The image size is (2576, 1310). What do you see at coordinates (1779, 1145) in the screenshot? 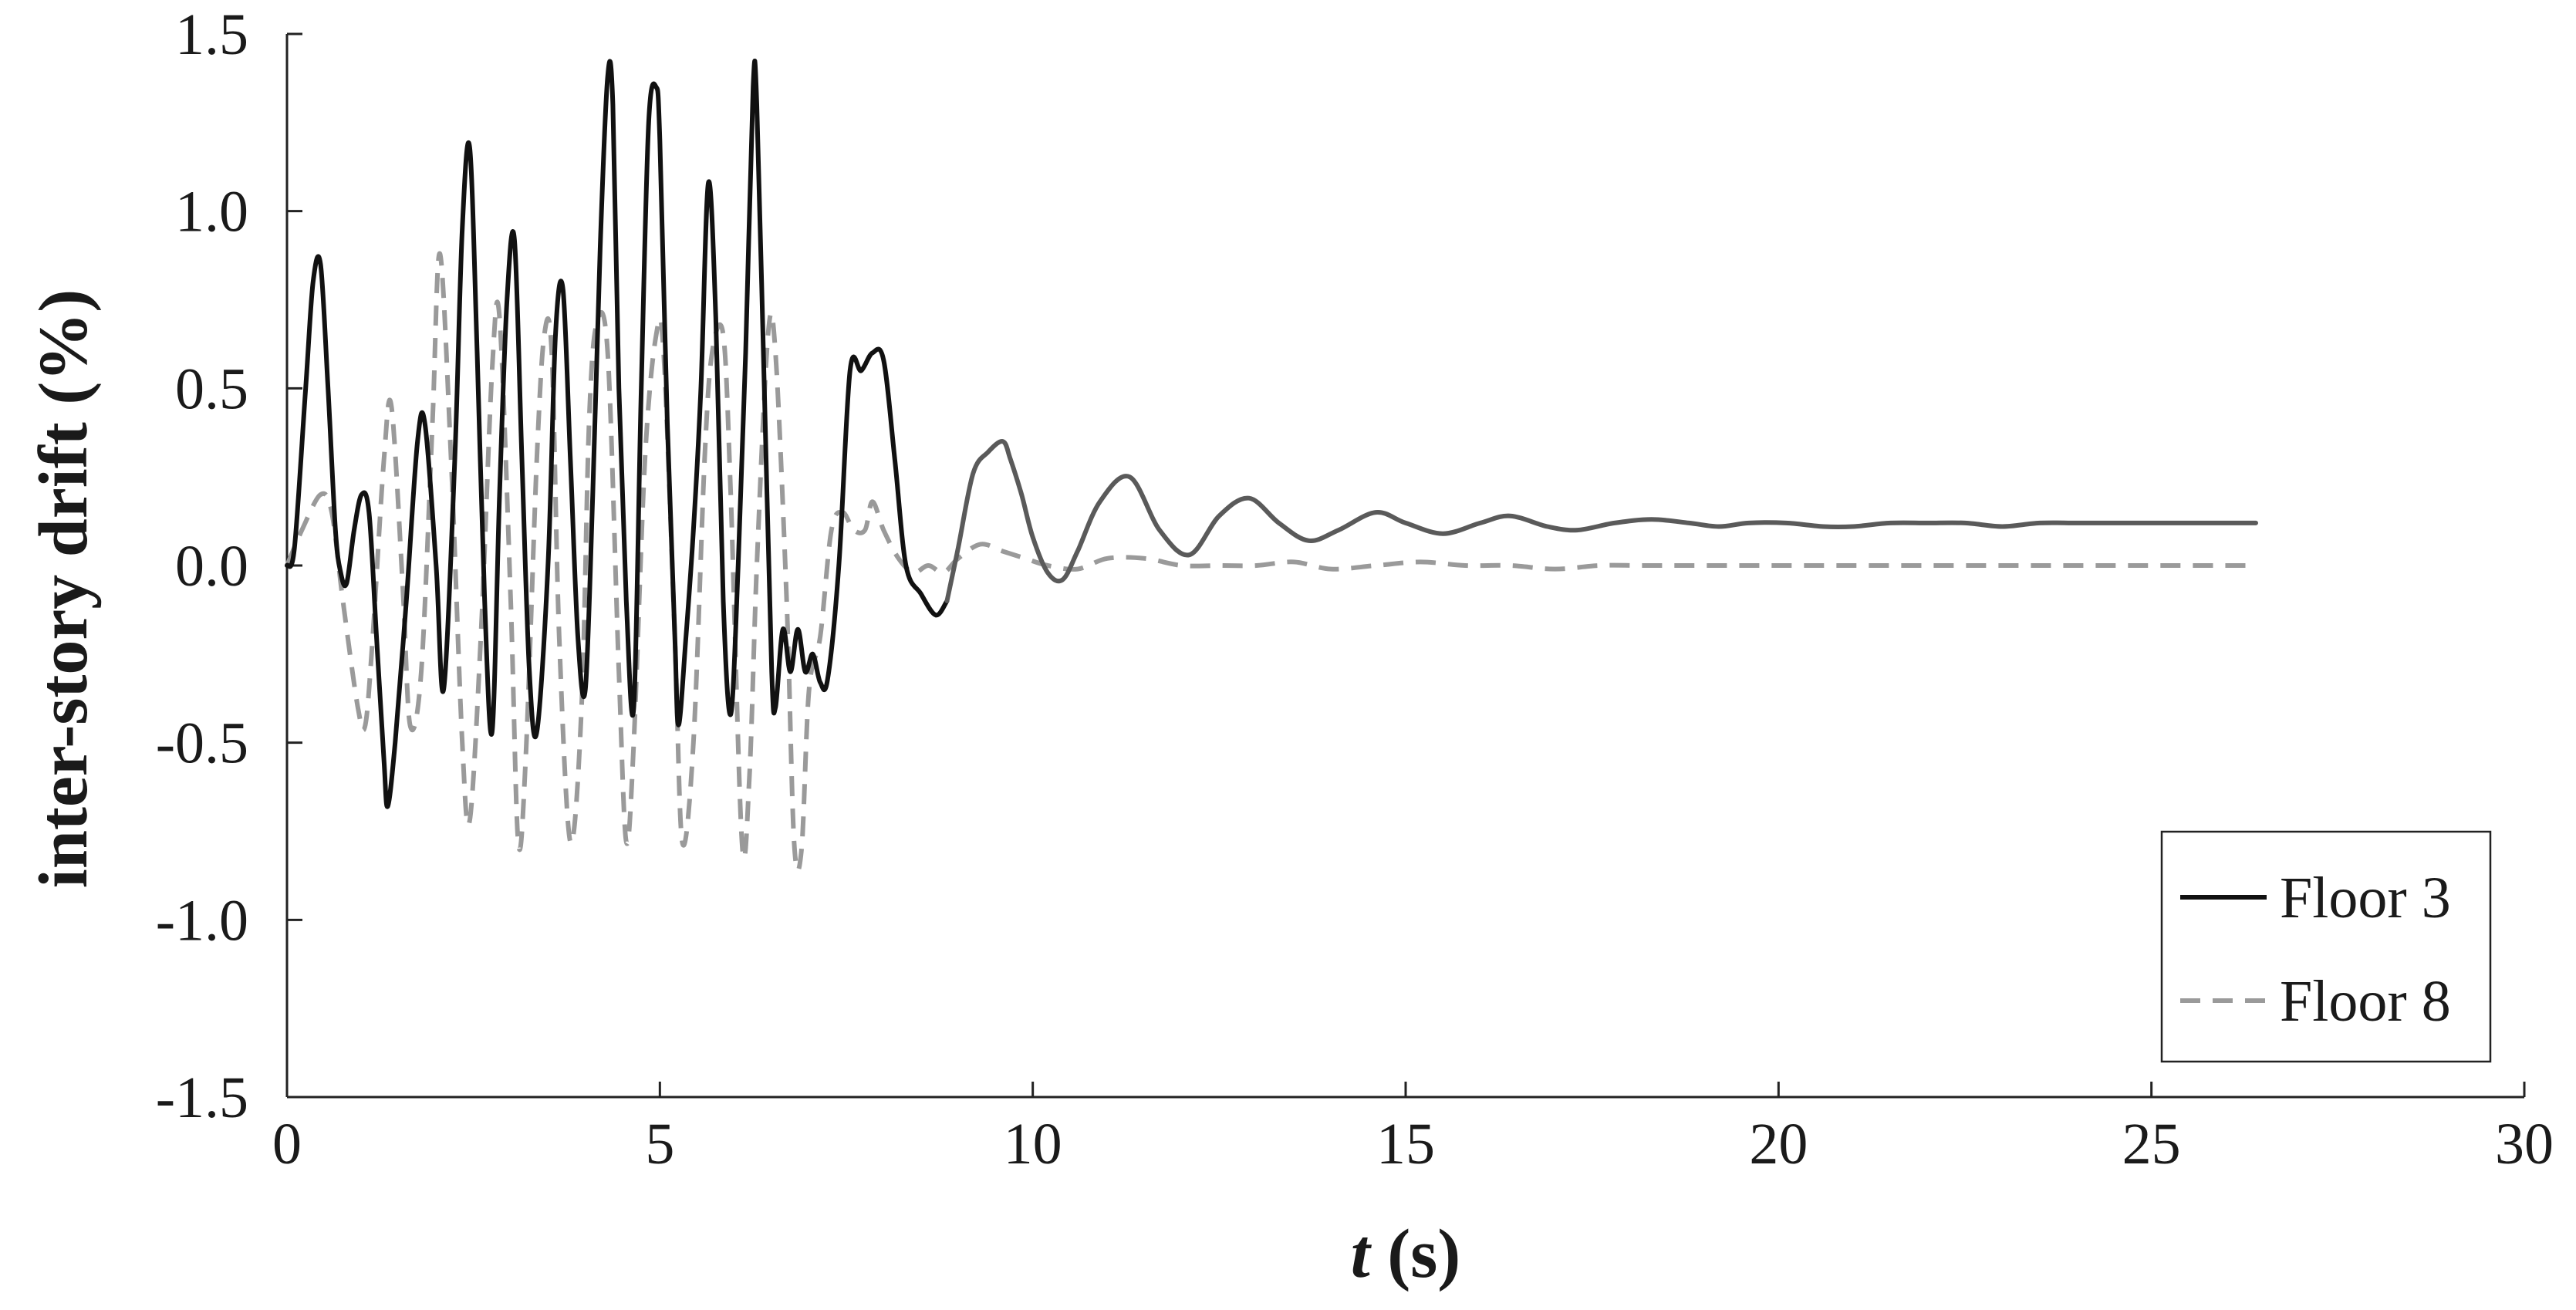
I see `x-tick-label: 20` at bounding box center [1779, 1145].